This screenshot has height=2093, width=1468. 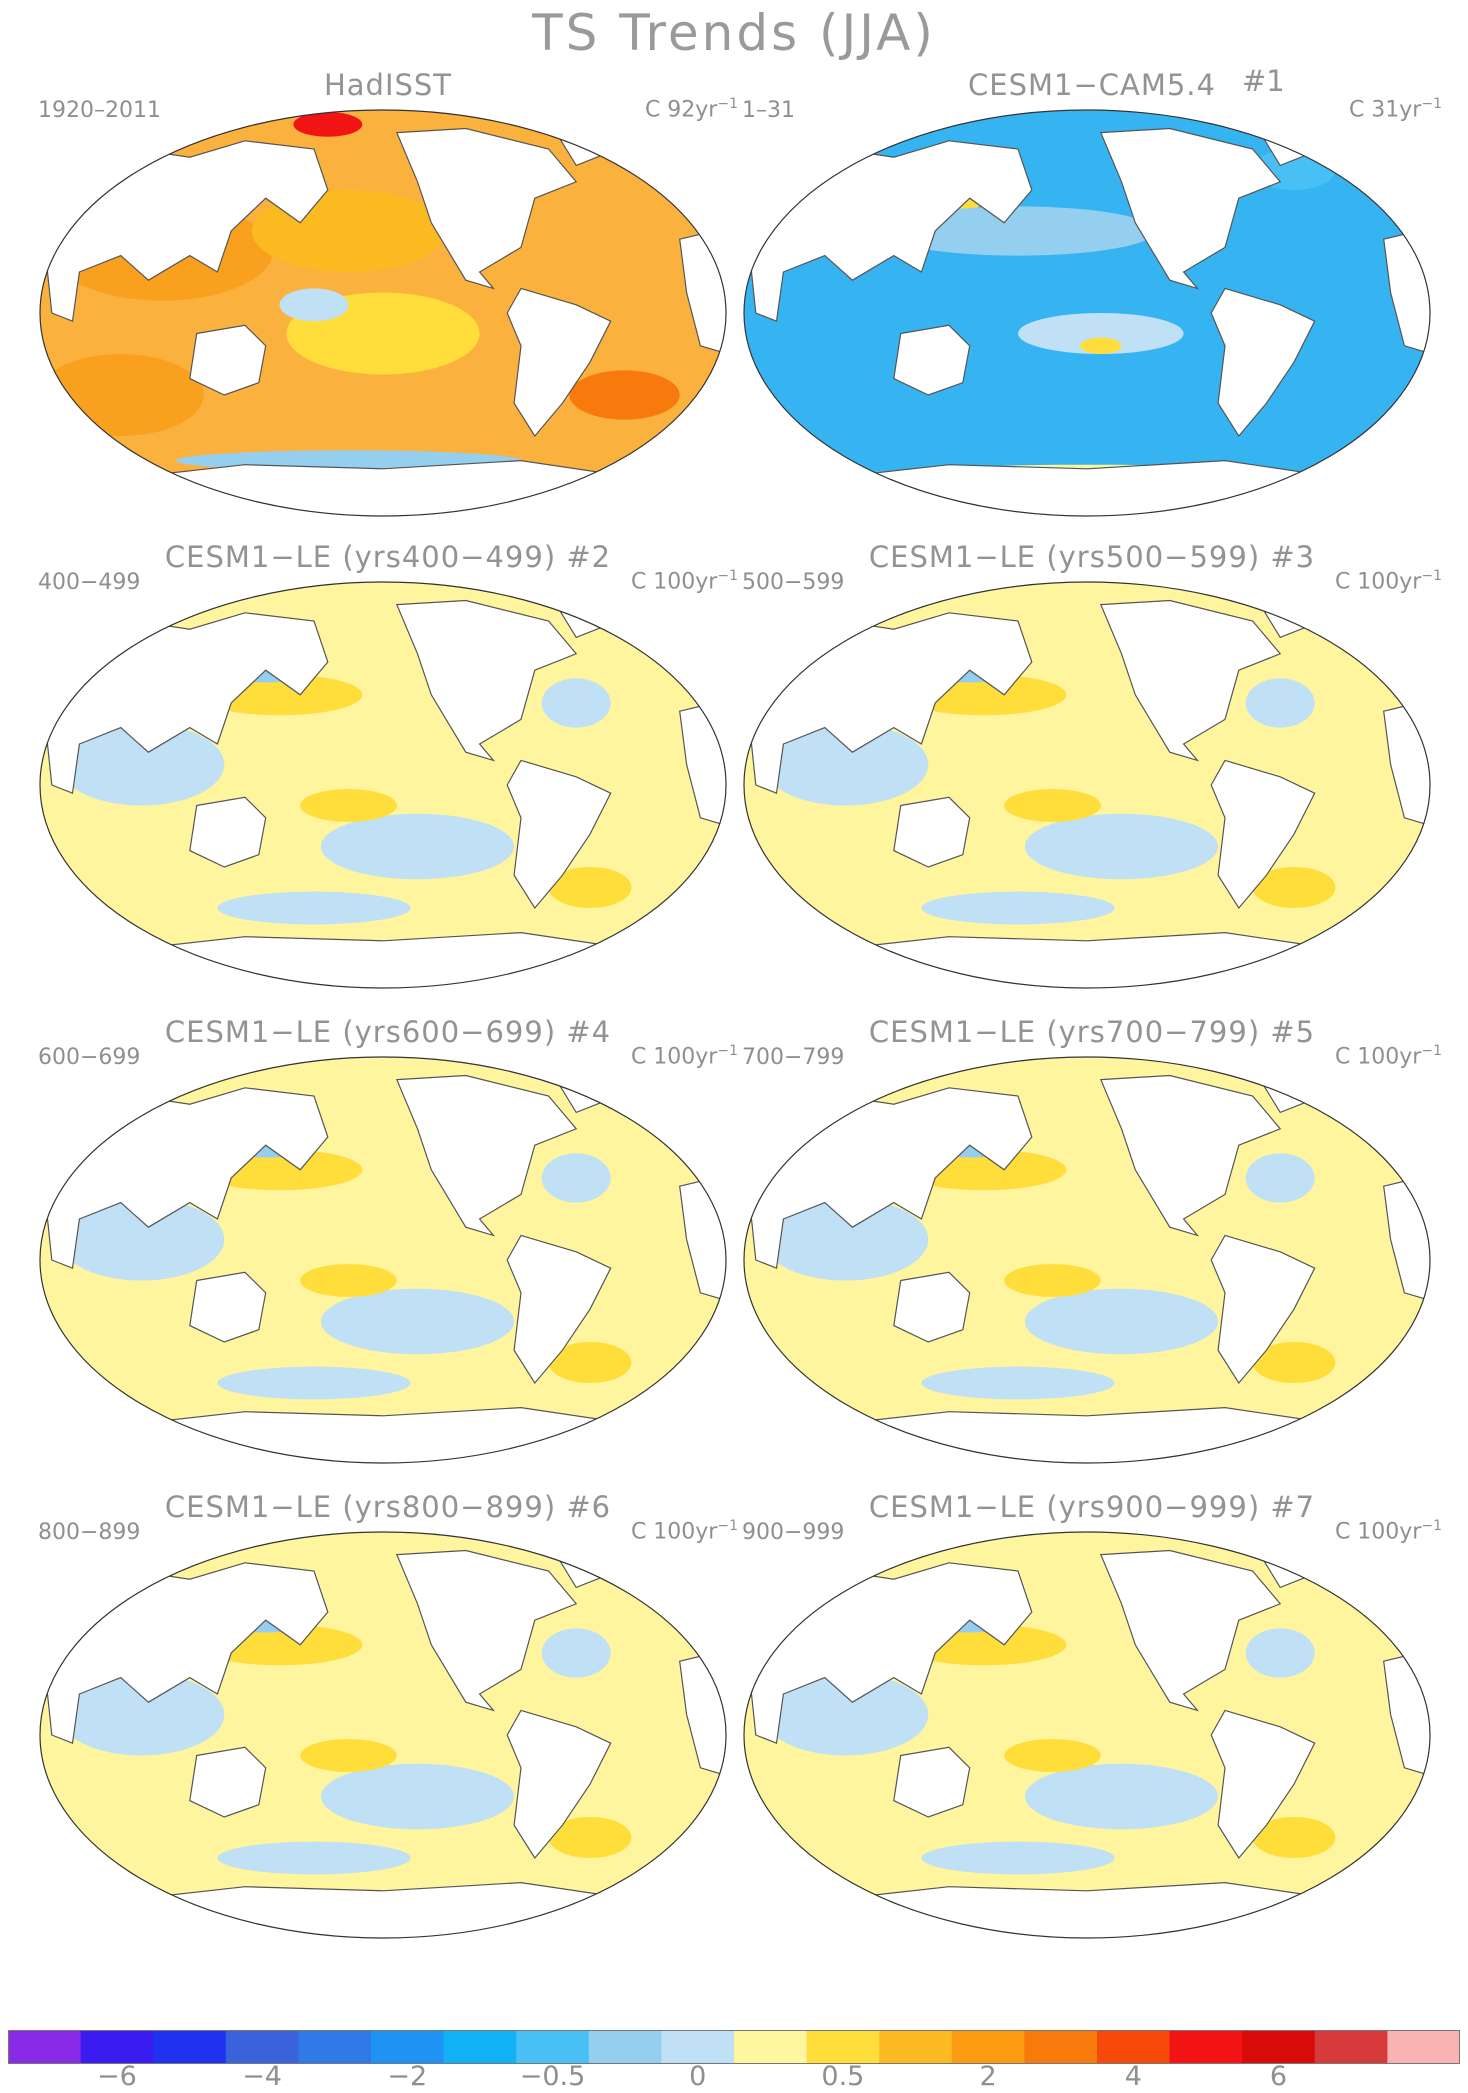 What do you see at coordinates (1092, 296) in the screenshot?
I see `map-panel: CESM1−CAM5.4 #1 1–31 C 31yr−1` at bounding box center [1092, 296].